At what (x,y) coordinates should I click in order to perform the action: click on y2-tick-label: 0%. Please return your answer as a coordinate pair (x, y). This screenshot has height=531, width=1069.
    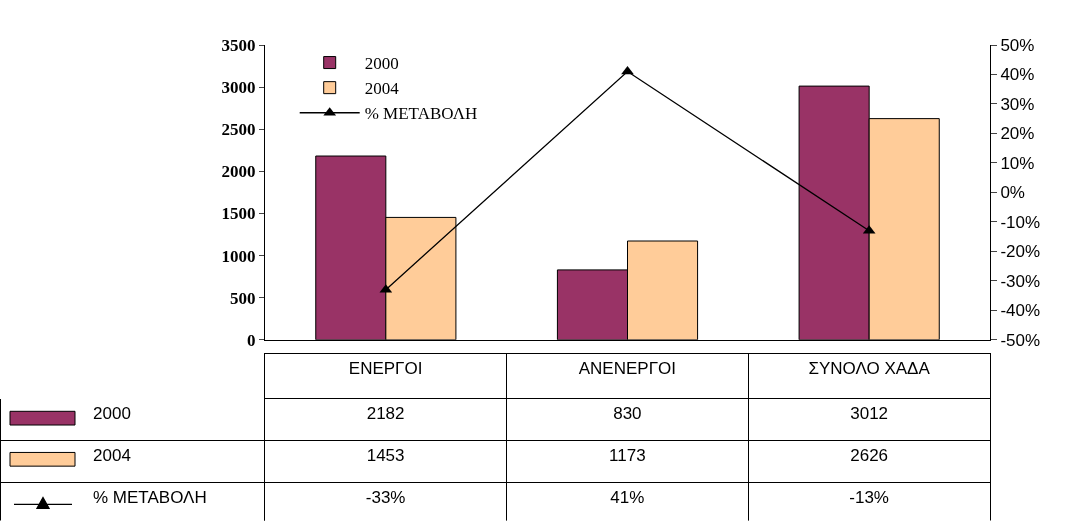
    Looking at the image, I should click on (1012, 193).